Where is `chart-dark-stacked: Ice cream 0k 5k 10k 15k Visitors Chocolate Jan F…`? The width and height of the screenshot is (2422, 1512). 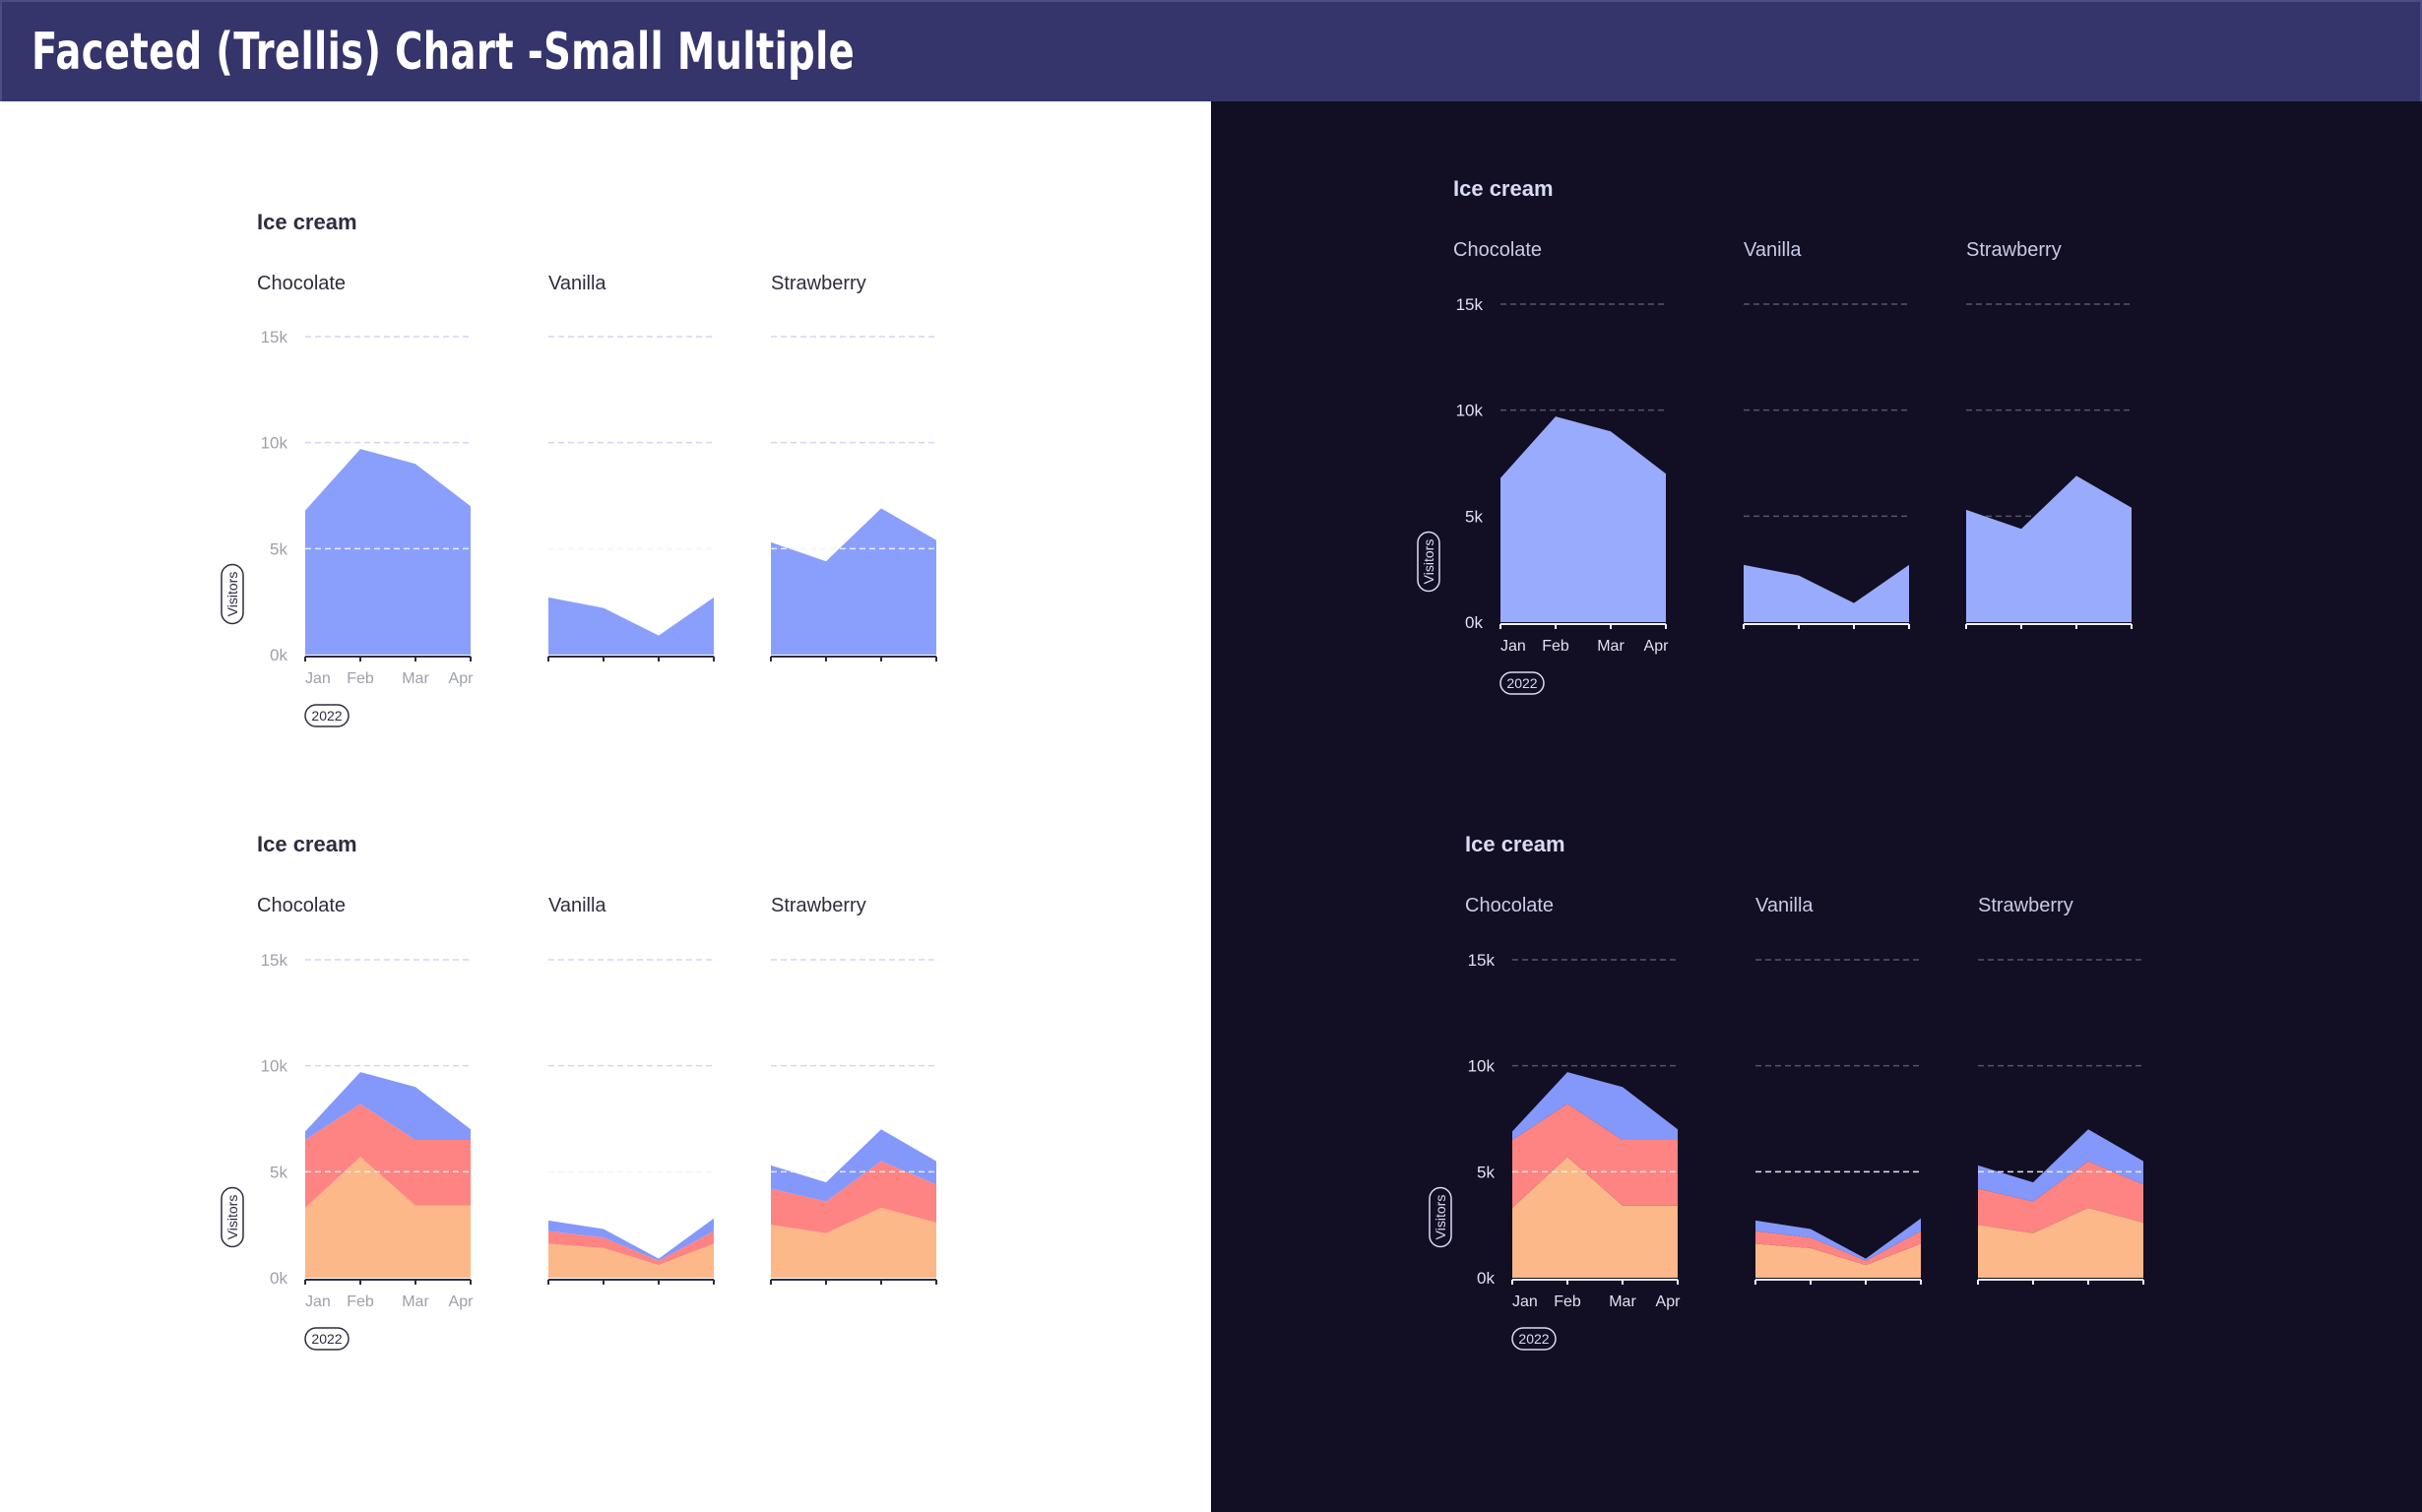 chart-dark-stacked: Ice cream 0k 5k 10k 15k Visitors Chocolate Jan F… is located at coordinates (1786, 1091).